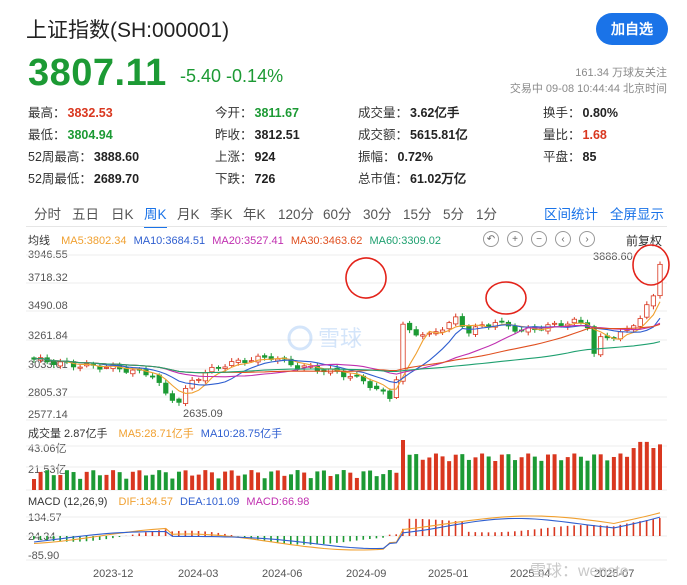 The height and width of the screenshot is (585, 687). Describe the element at coordinates (85, 214) in the screenshot. I see `tab-5day: 五日` at that location.